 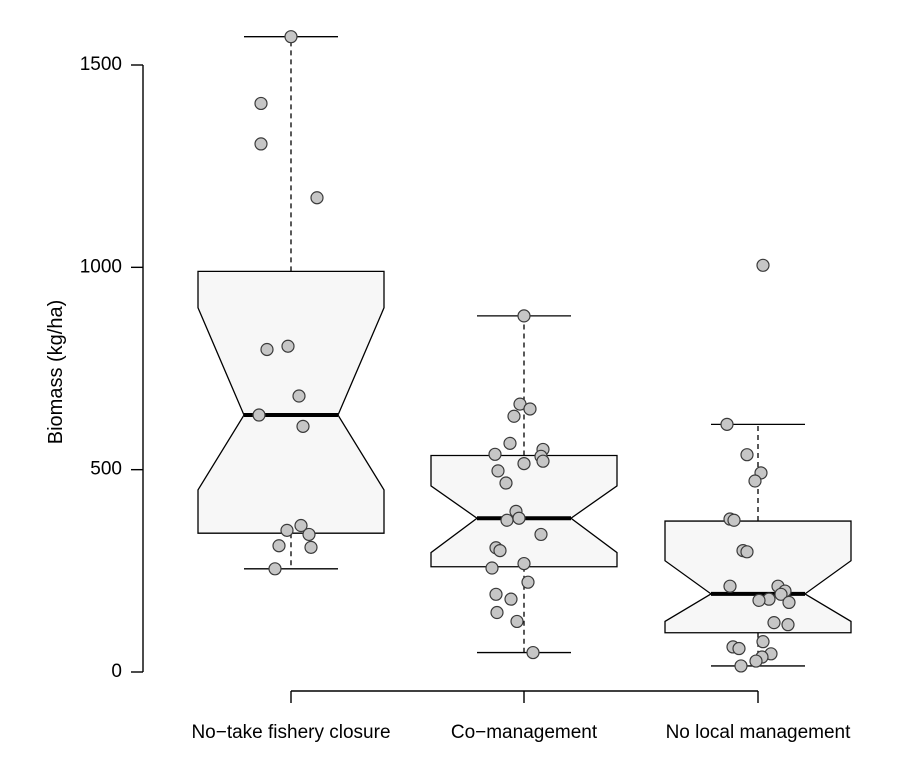 What do you see at coordinates (116, 671) in the screenshot?
I see `y-tick-label: 0` at bounding box center [116, 671].